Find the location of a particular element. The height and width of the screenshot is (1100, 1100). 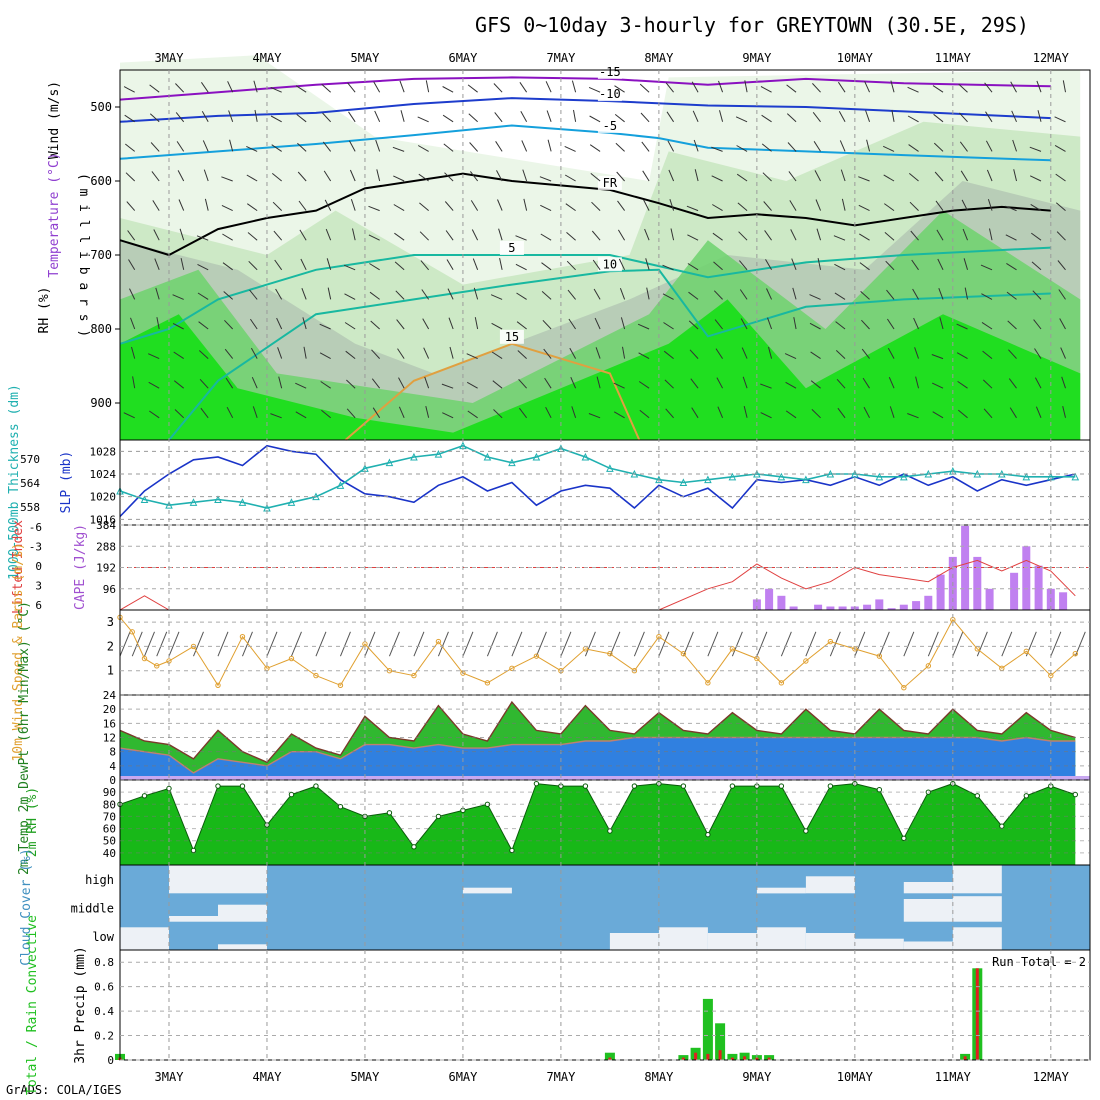

precip-tick-label: 0.2 is located at coordinates (104, 1036).